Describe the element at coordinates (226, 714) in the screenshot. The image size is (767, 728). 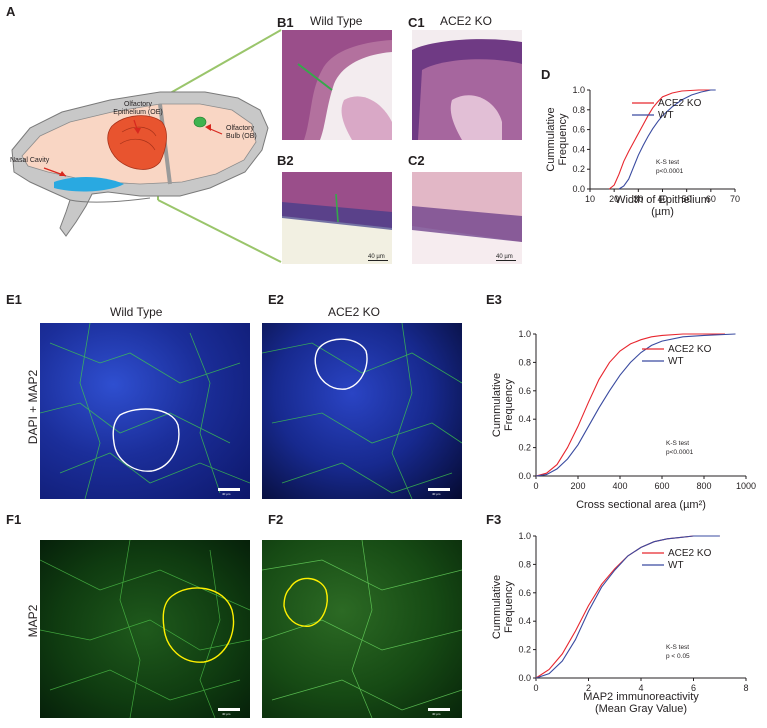
I see `f1-scale-label: 40 µm` at that location.